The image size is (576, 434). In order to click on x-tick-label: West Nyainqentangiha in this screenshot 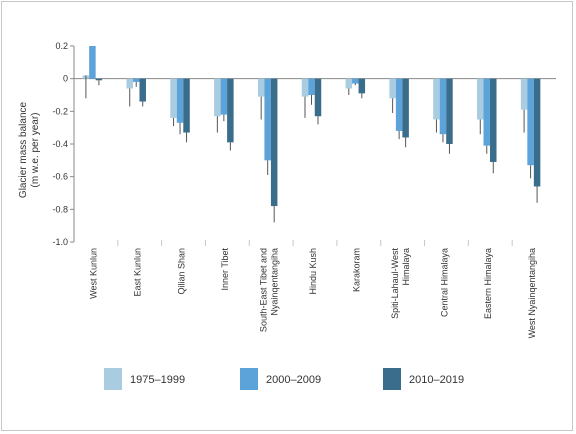, I will do `click(532, 293)`.